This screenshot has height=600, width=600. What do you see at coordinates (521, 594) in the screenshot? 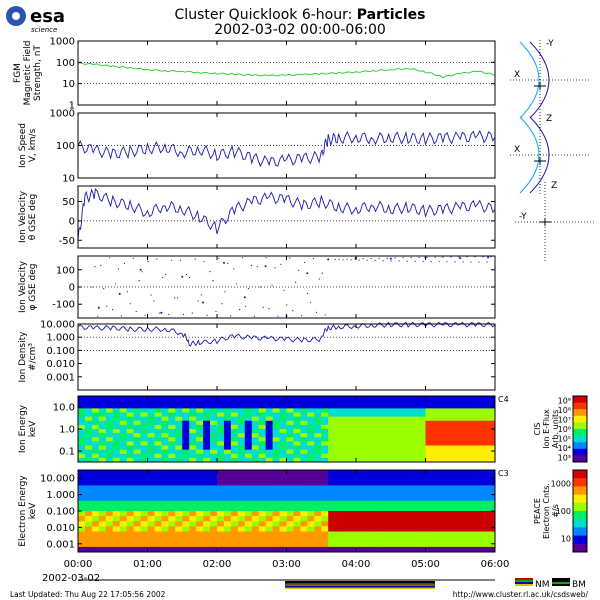
I see `footer-url: http://www.cluster.rl.ac.uk/csdsweb/` at bounding box center [521, 594].